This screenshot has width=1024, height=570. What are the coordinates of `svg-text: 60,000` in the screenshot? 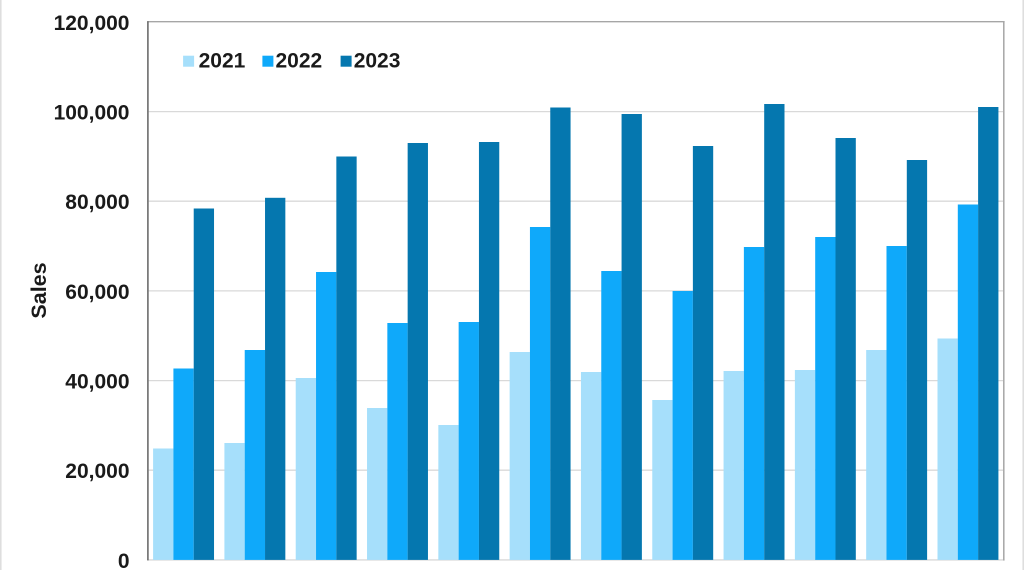 It's located at (97, 292).